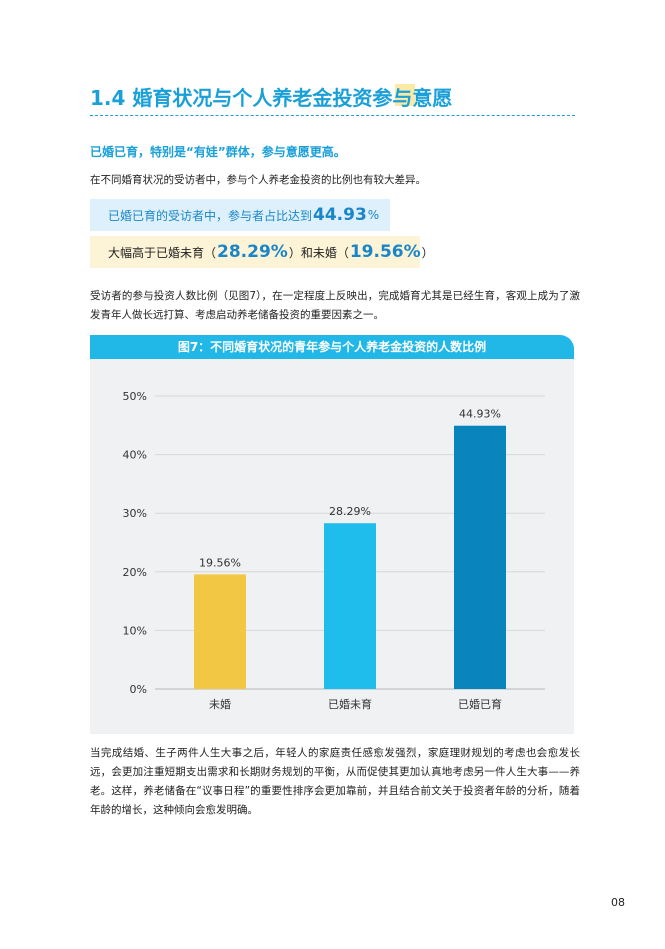 The image size is (665, 949). What do you see at coordinates (271, 98) in the screenshot?
I see `section-title: 1.4 婚育状况与个人养老金投资参与意愿` at bounding box center [271, 98].